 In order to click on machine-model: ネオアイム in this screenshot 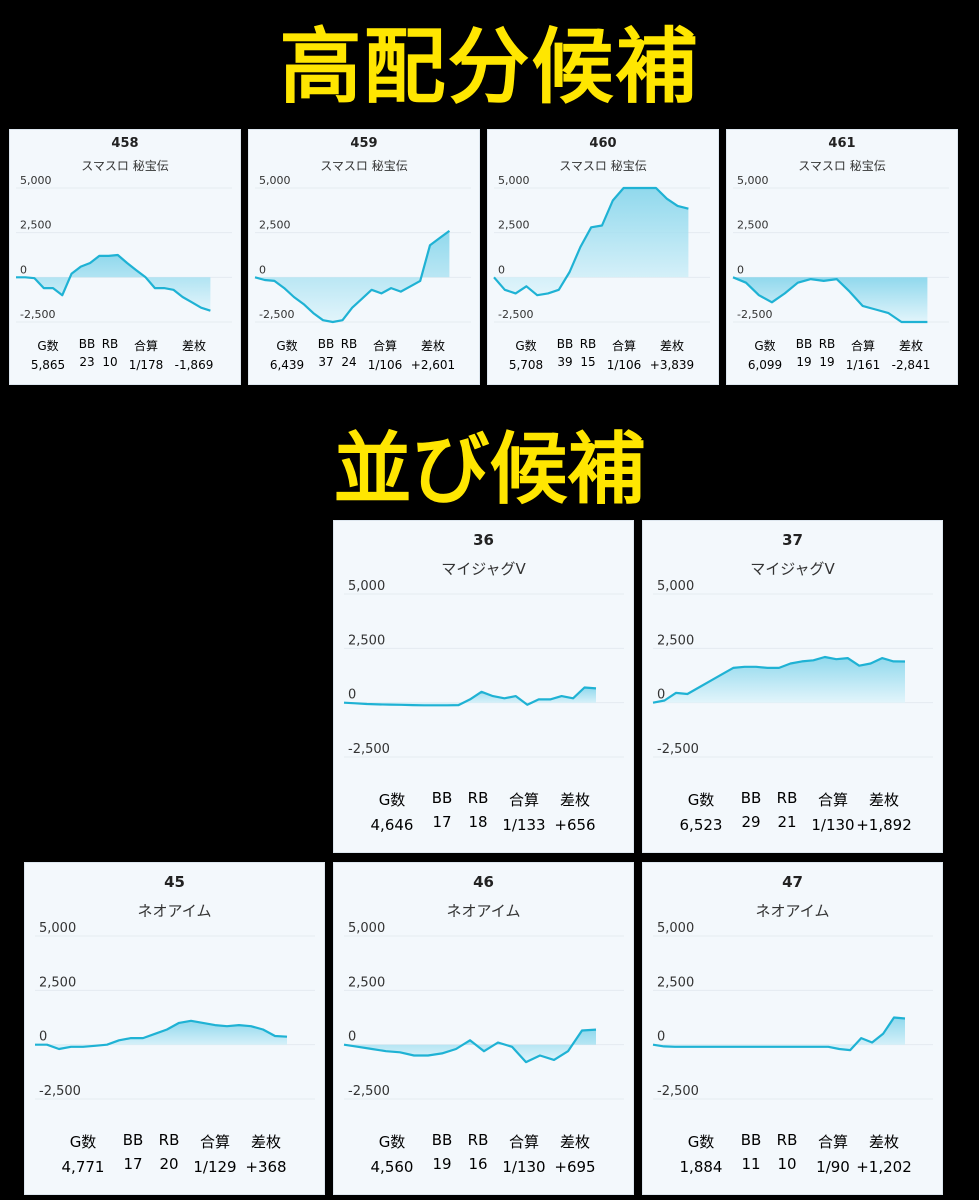, I will do `click(174, 911)`.